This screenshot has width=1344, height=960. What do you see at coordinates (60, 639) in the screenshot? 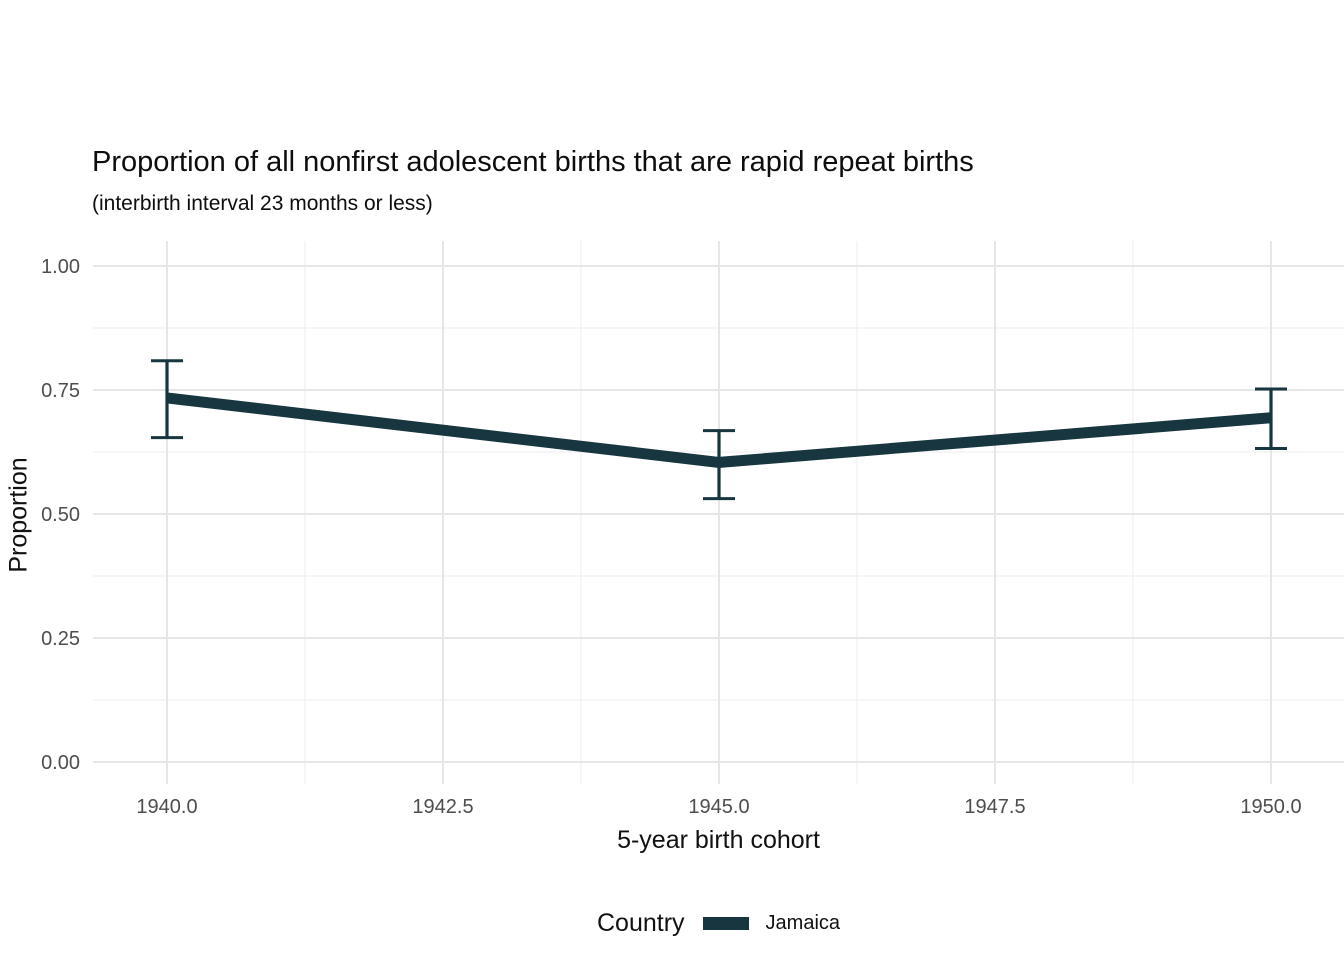
I see `y-tick-label: 0.25` at bounding box center [60, 639].